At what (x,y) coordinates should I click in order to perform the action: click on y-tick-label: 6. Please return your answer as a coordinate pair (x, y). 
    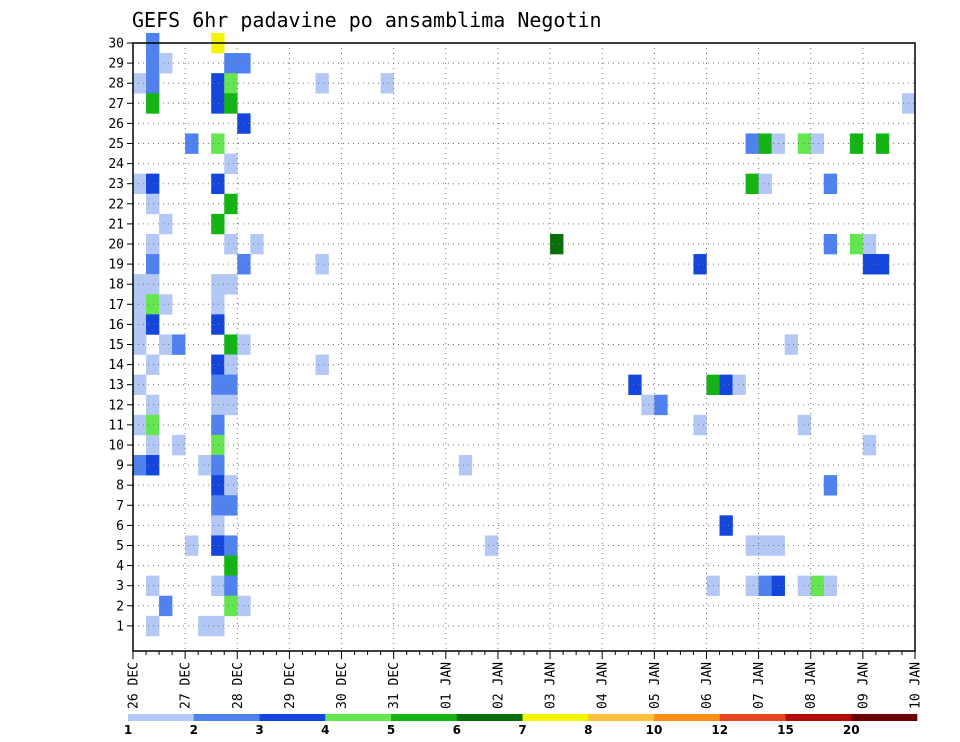
    Looking at the image, I should click on (120, 526).